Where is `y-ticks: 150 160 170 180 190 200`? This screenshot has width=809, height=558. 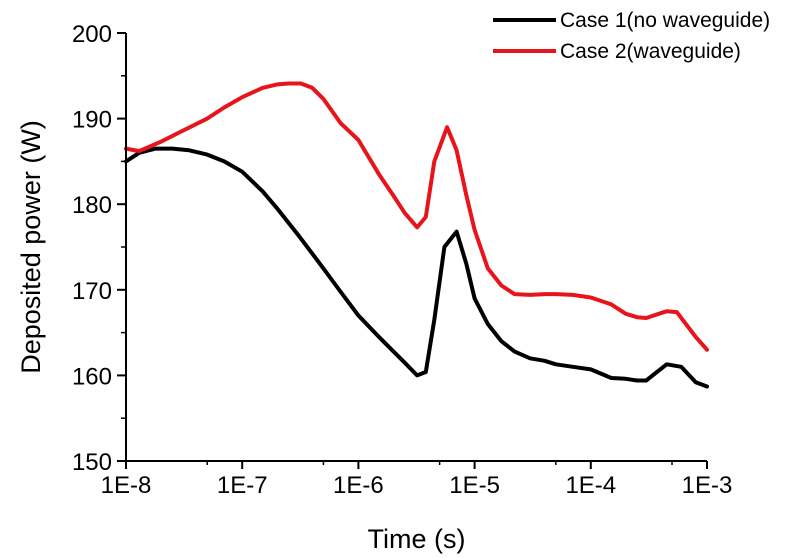
y-ticks: 150 160 170 180 190 200 is located at coordinates (99, 248).